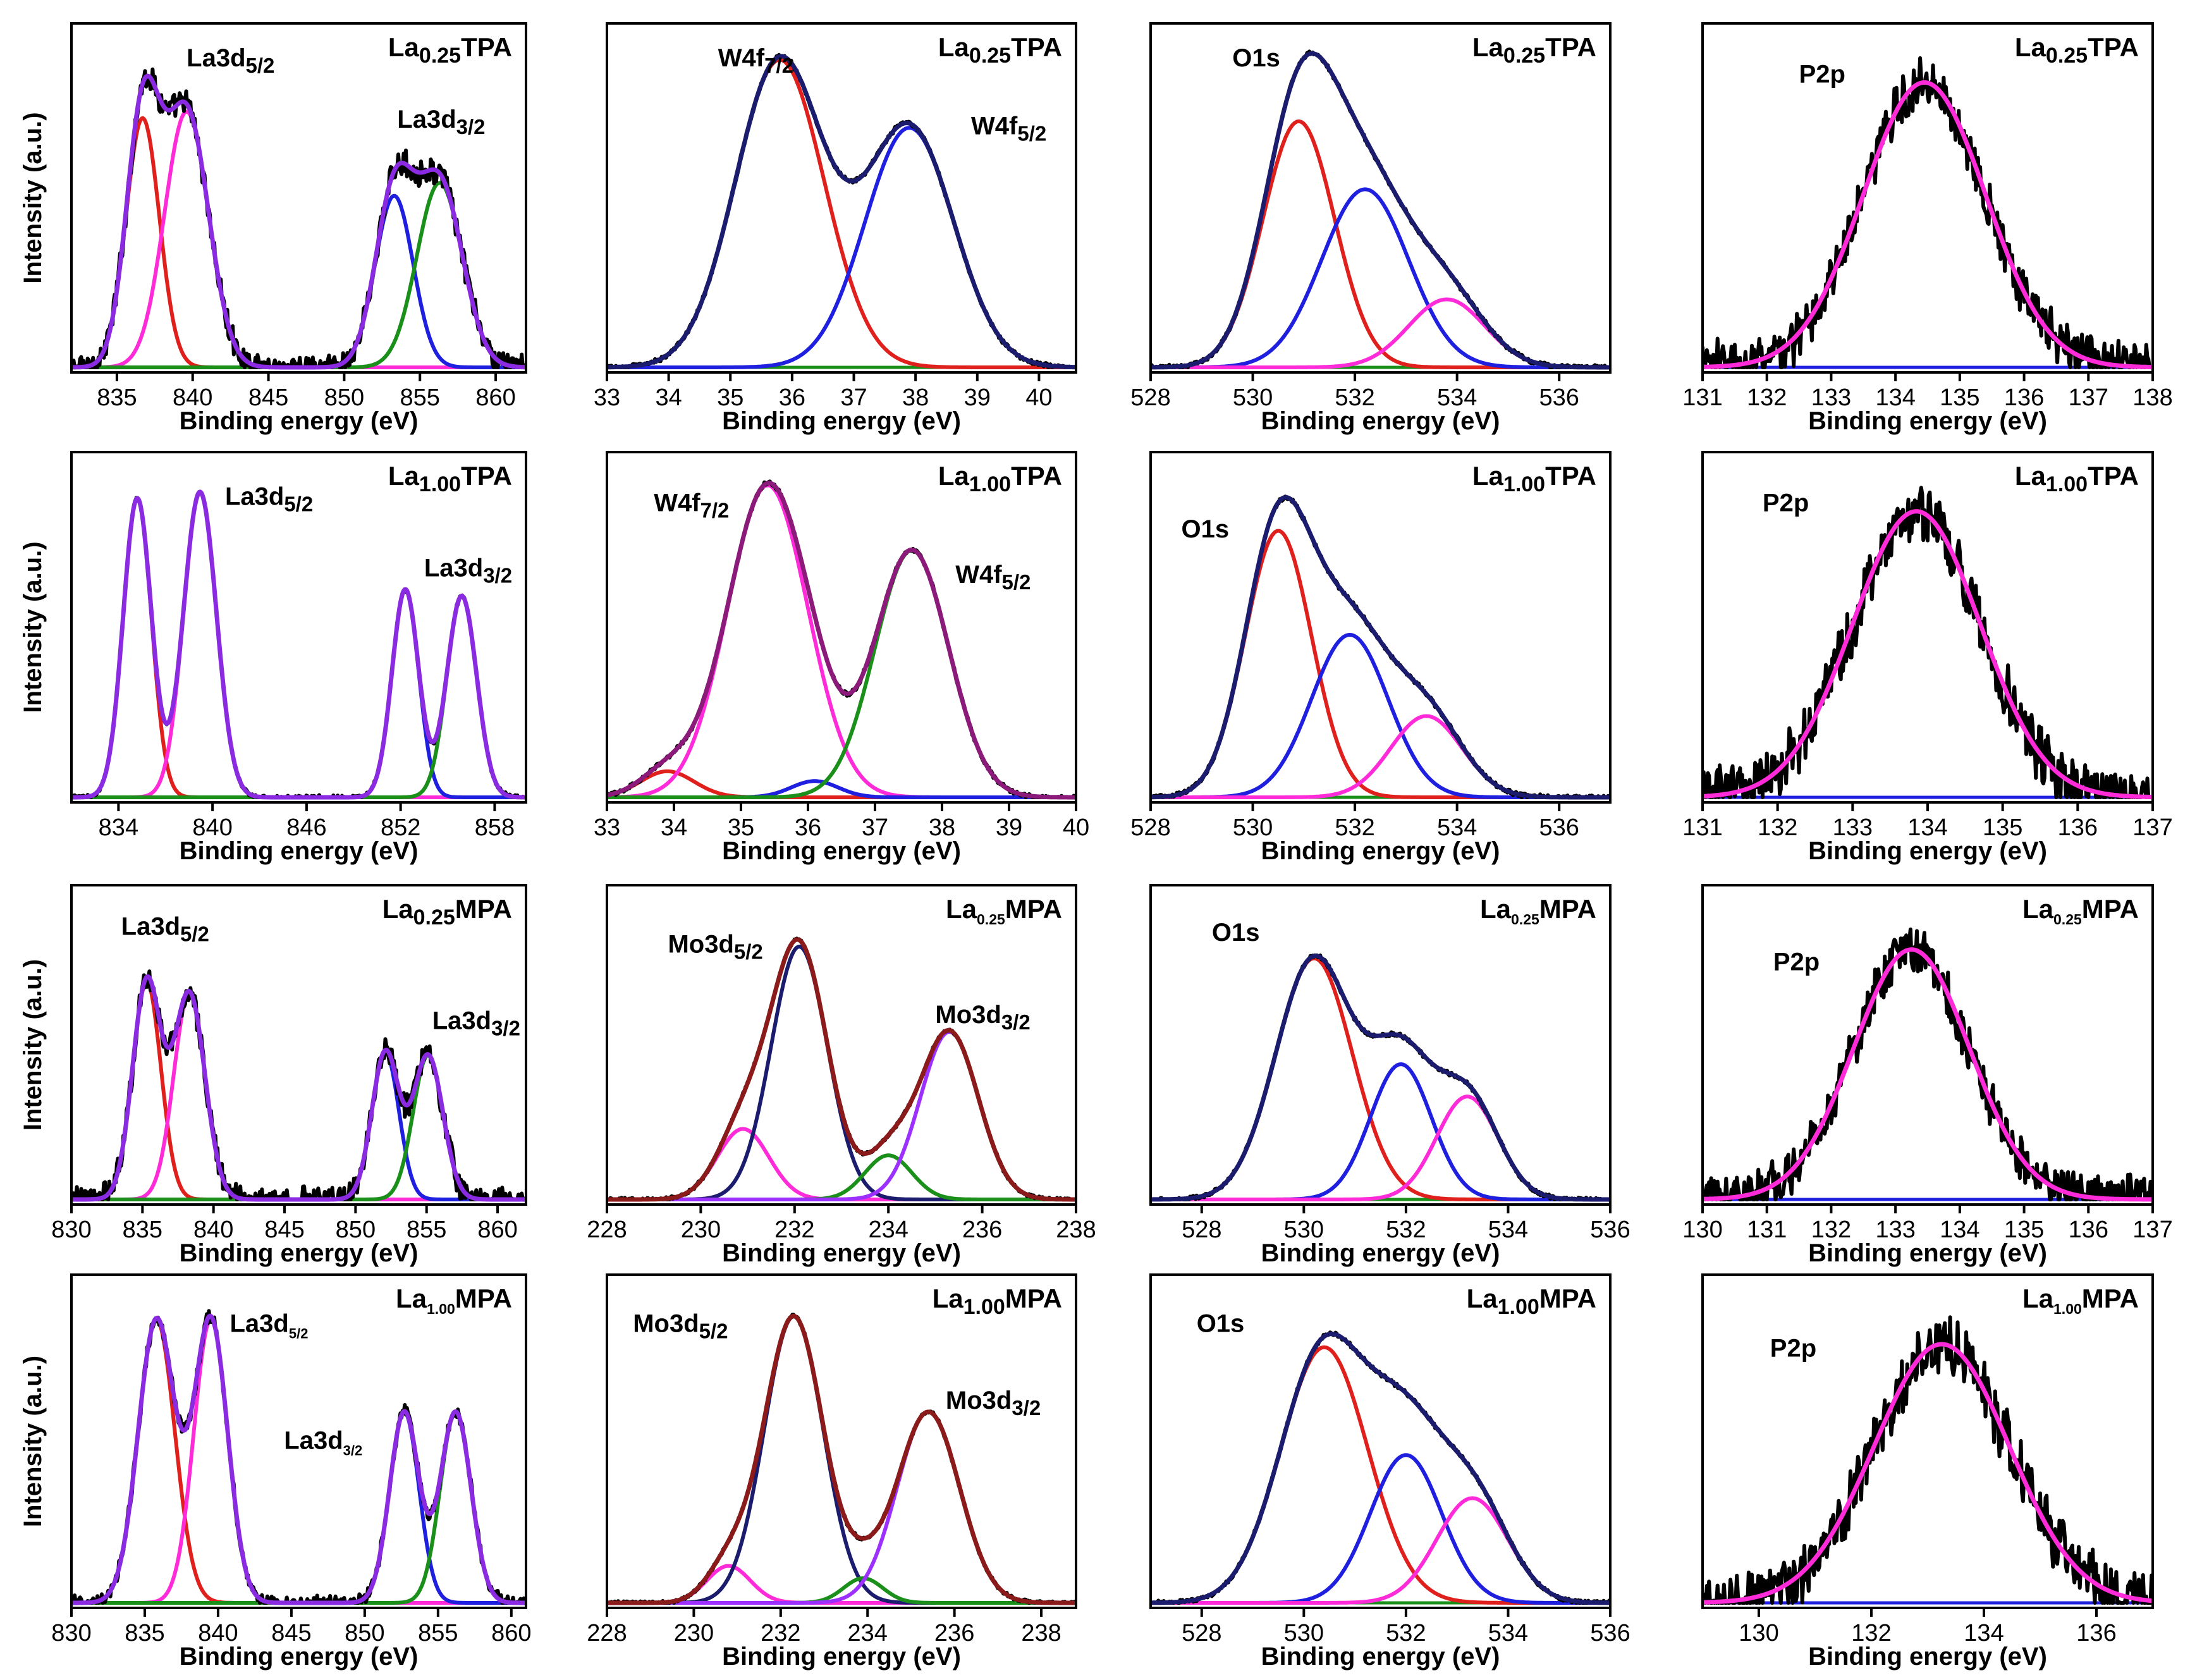 This screenshot has height=1680, width=2190. What do you see at coordinates (997, 1301) in the screenshot?
I see `panel-title: La1.00MPA` at bounding box center [997, 1301].